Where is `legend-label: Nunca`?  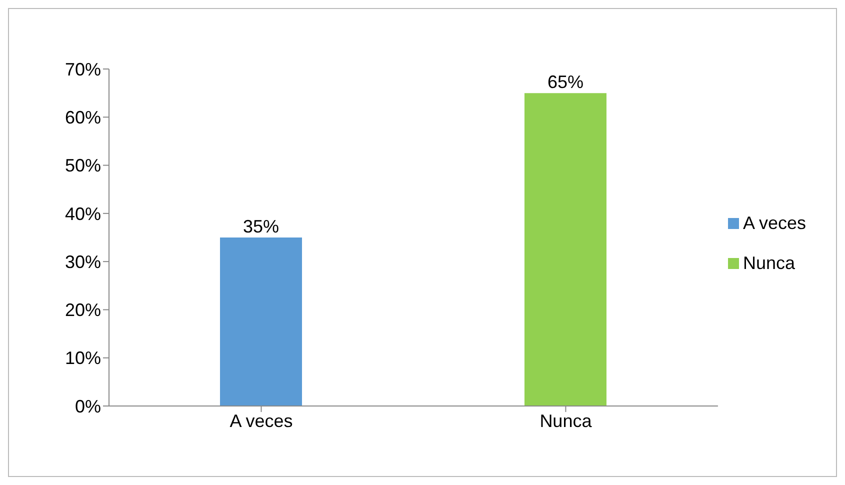
legend-label: Nunca is located at coordinates (768, 262).